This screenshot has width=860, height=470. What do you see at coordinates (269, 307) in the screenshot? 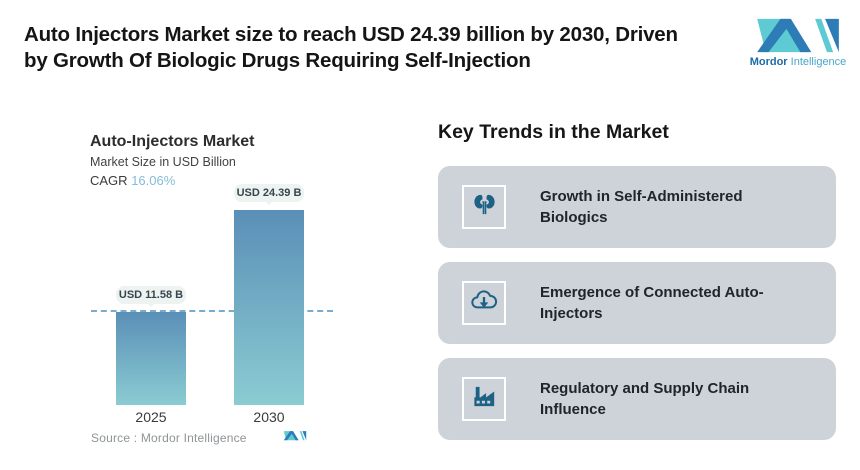
I see `bar-2030` at bounding box center [269, 307].